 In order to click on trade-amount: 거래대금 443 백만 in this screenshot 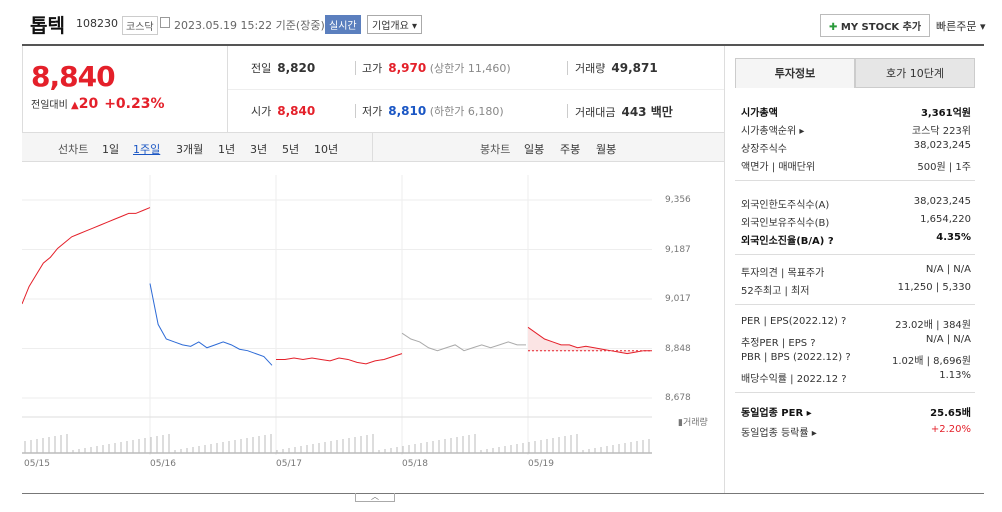, I will do `click(624, 111)`.